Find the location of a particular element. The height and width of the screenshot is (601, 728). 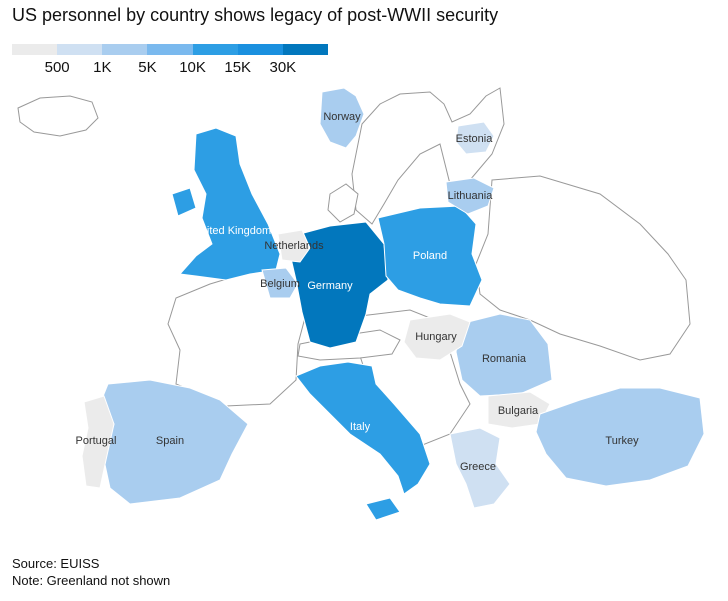

country-greece is located at coordinates (480, 468).